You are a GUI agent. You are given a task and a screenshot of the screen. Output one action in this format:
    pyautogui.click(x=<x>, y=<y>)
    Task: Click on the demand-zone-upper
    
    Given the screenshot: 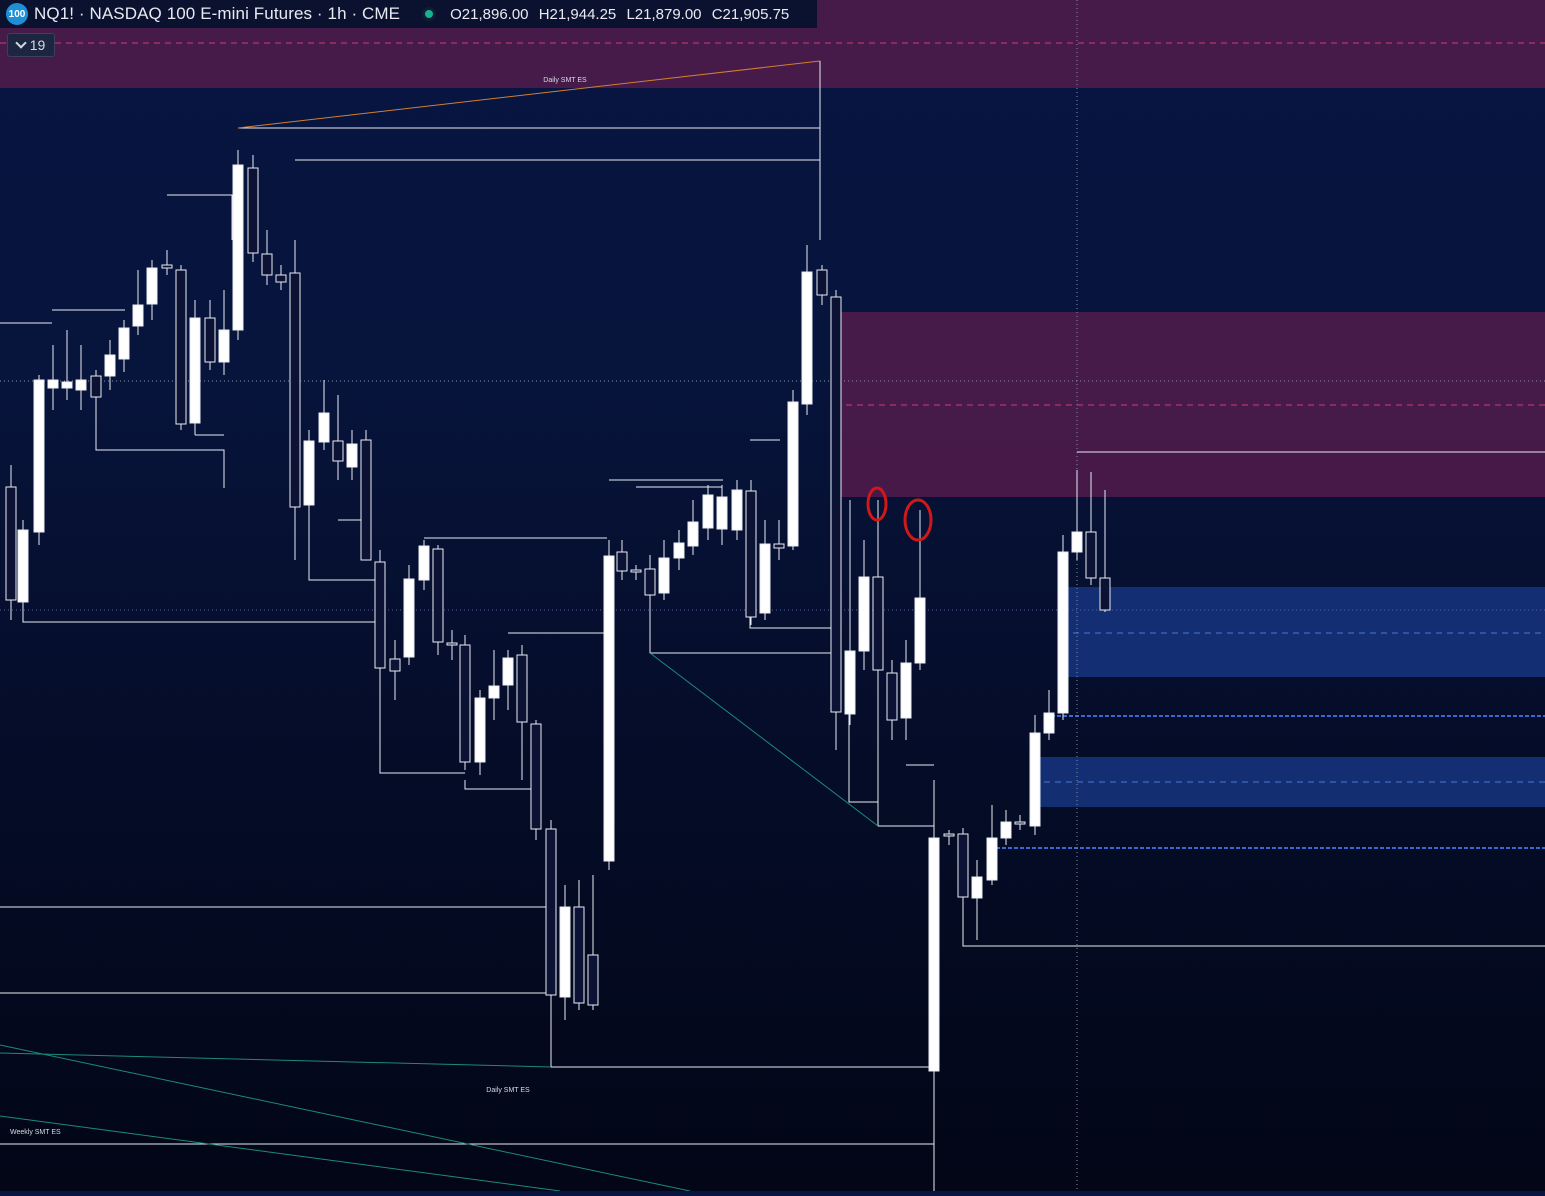 What is the action you would take?
    pyautogui.click(x=1303, y=632)
    